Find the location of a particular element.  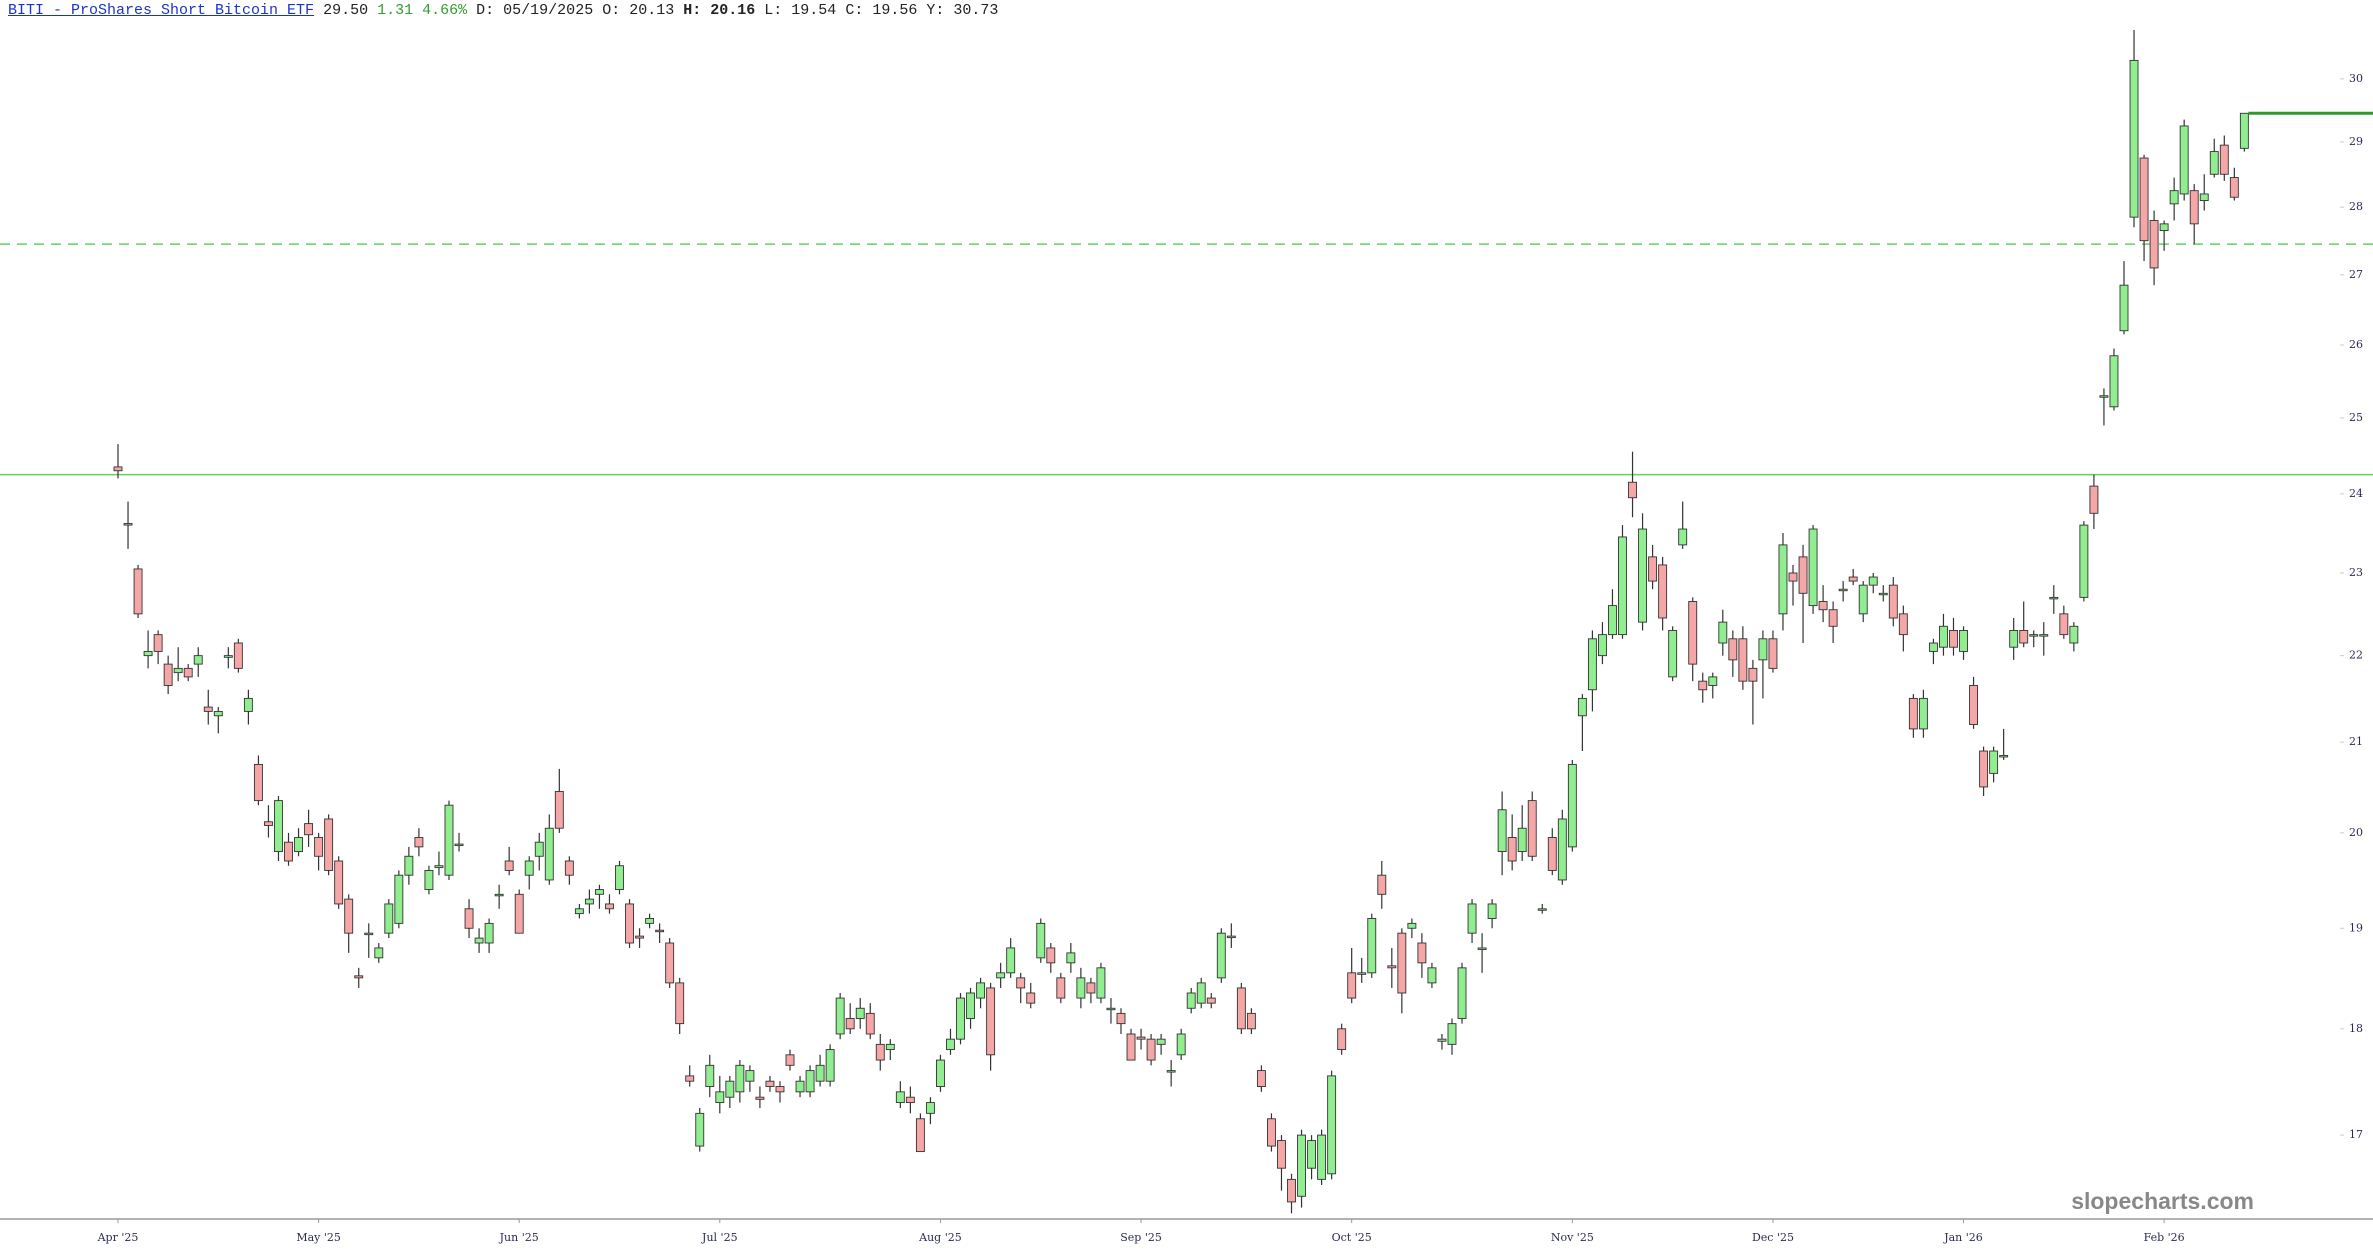

y-tick-label: 20 is located at coordinates (2356, 832).